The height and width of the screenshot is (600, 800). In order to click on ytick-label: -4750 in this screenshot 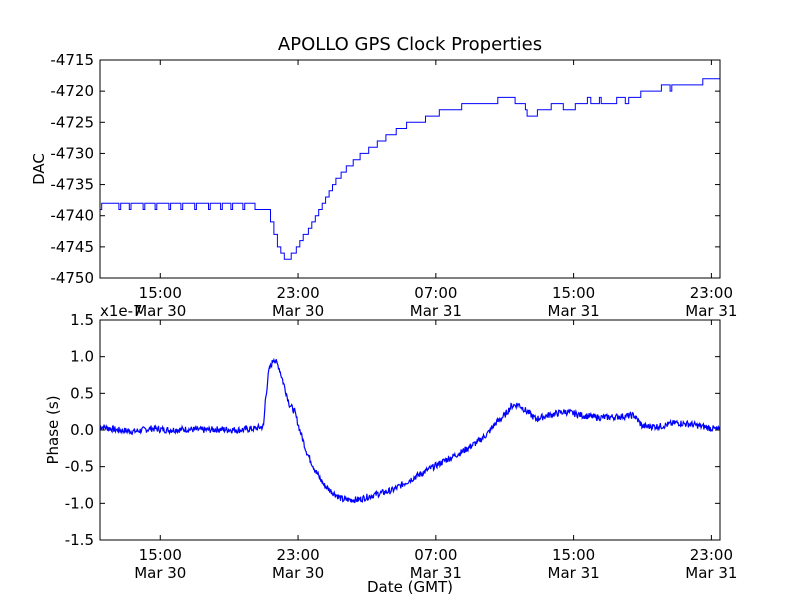, I will do `click(72, 278)`.